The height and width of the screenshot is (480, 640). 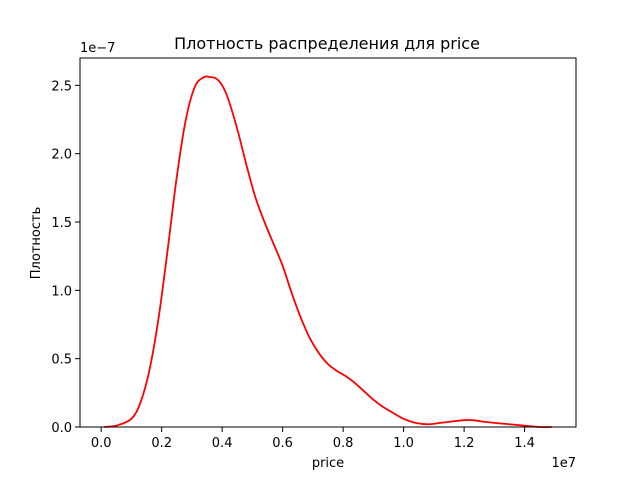 I want to click on x-tick-label: 0.0, so click(x=101, y=443).